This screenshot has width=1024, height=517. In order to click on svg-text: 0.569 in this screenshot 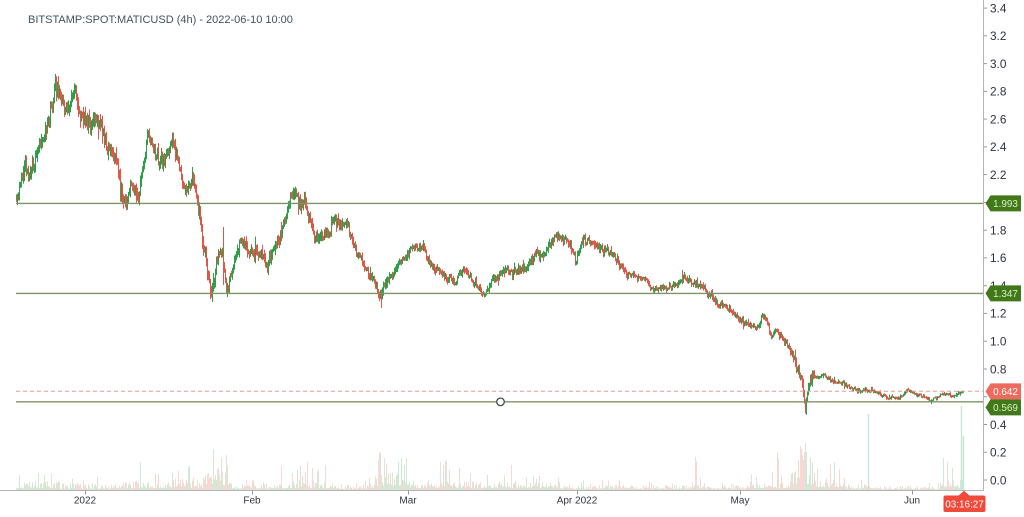, I will do `click(1005, 408)`.